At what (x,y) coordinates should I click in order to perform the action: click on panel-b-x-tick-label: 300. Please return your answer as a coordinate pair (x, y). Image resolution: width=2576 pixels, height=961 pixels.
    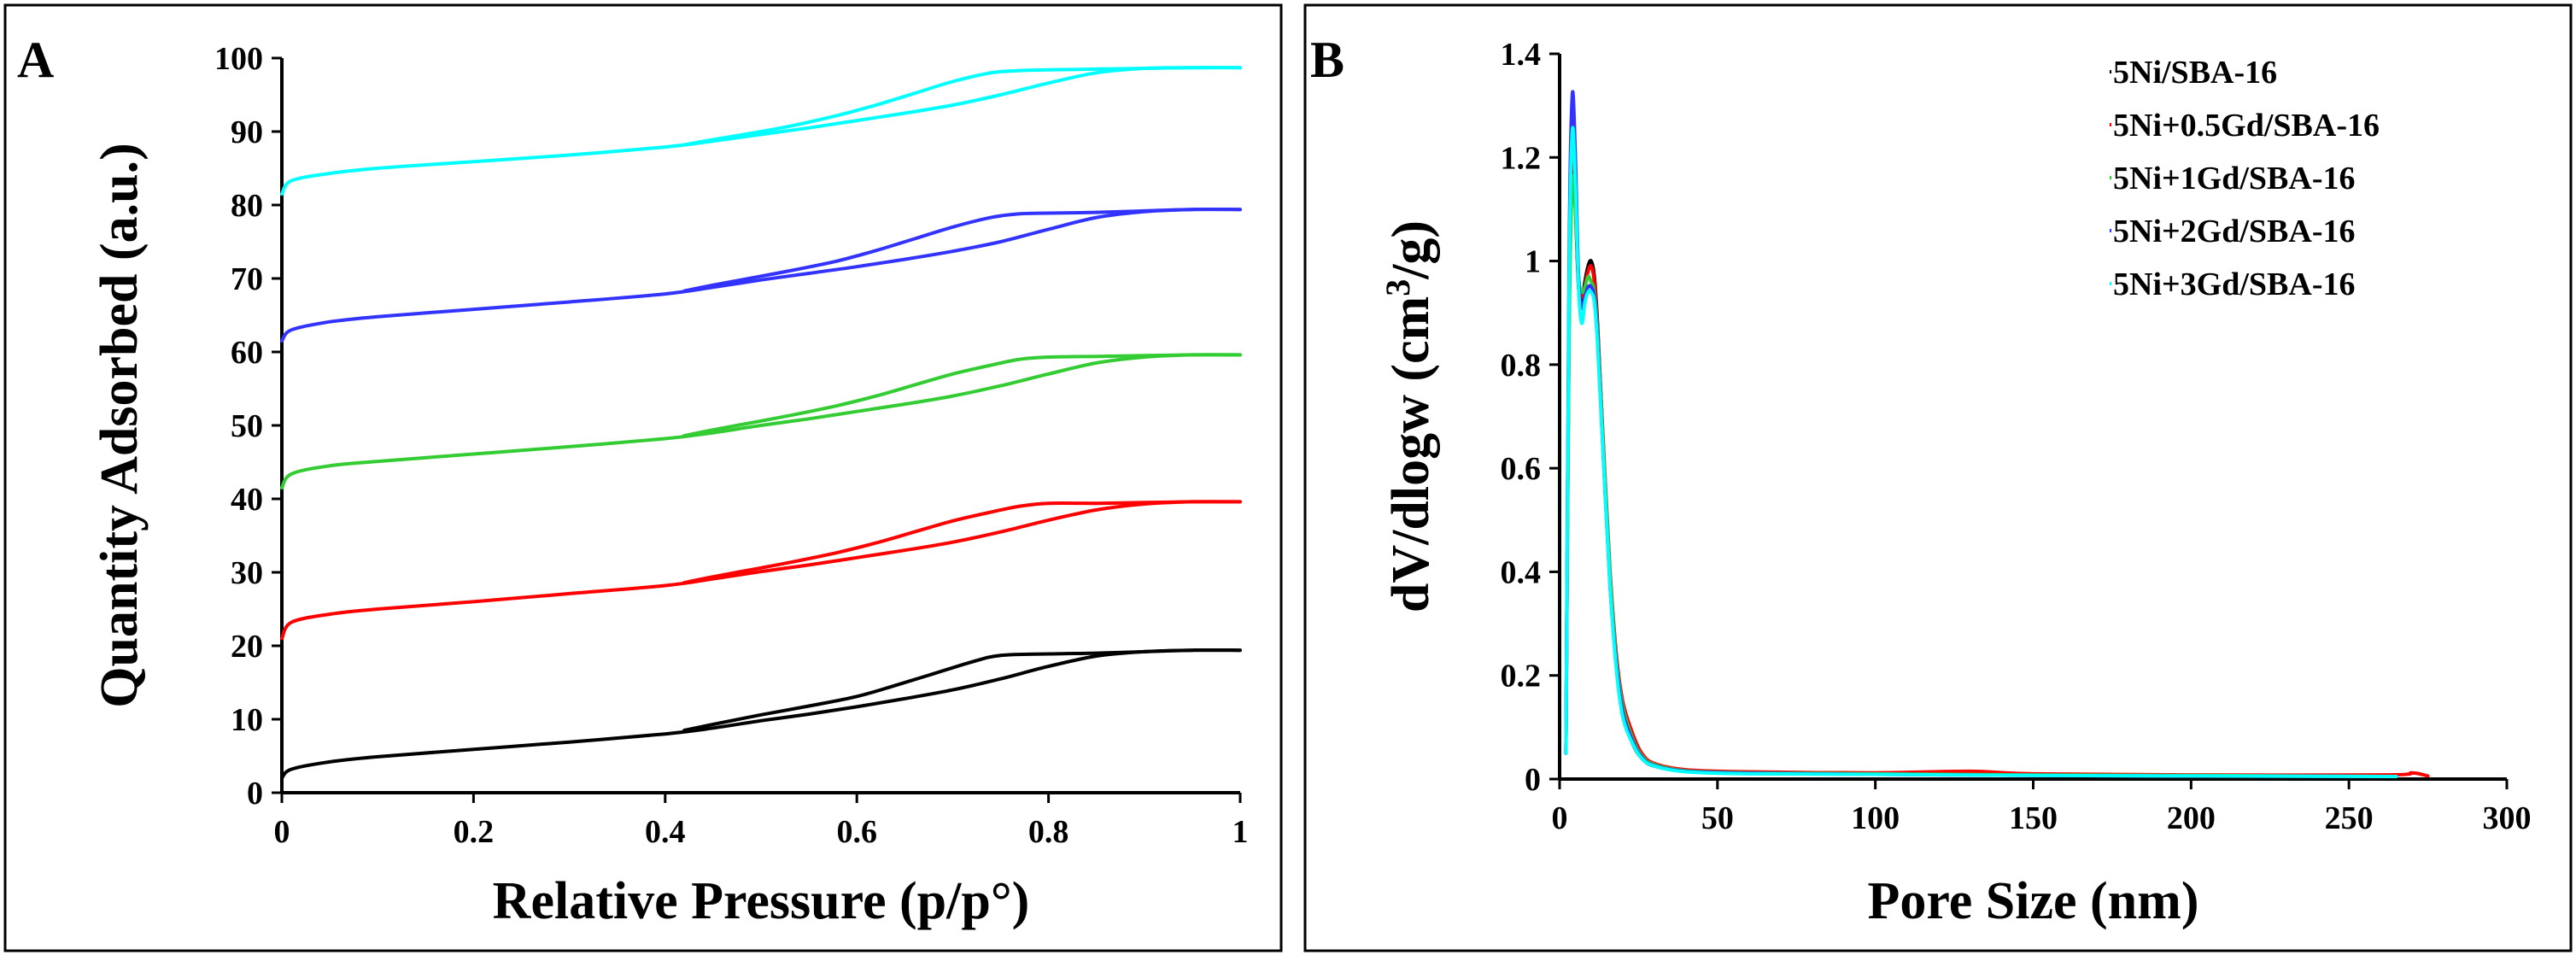
    Looking at the image, I should click on (2507, 818).